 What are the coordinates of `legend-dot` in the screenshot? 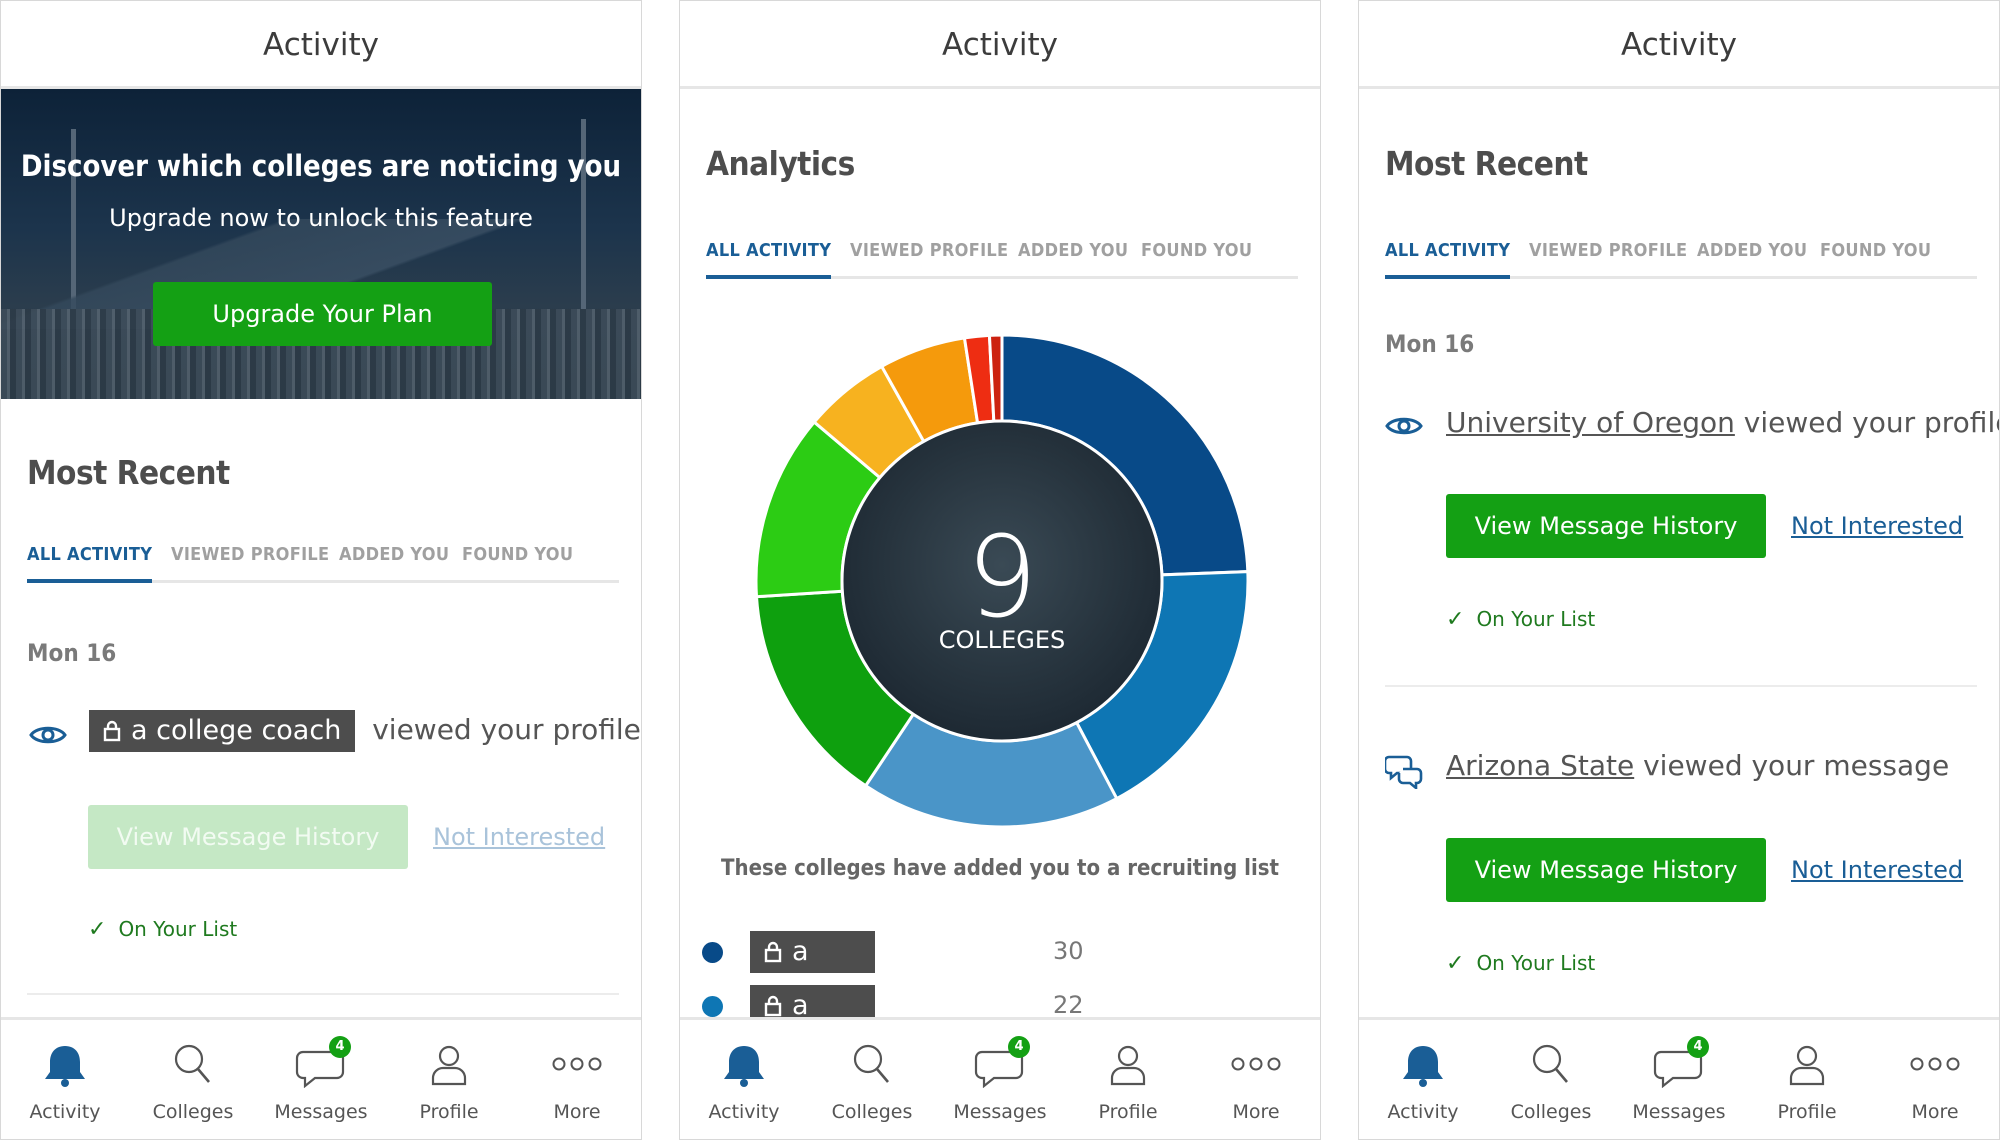 It's located at (712, 1006).